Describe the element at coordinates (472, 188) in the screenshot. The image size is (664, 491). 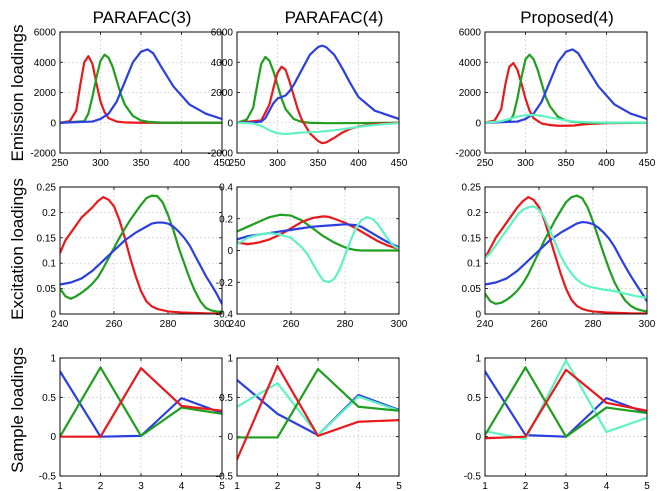
I see `y-tick-label: 0.25` at that location.